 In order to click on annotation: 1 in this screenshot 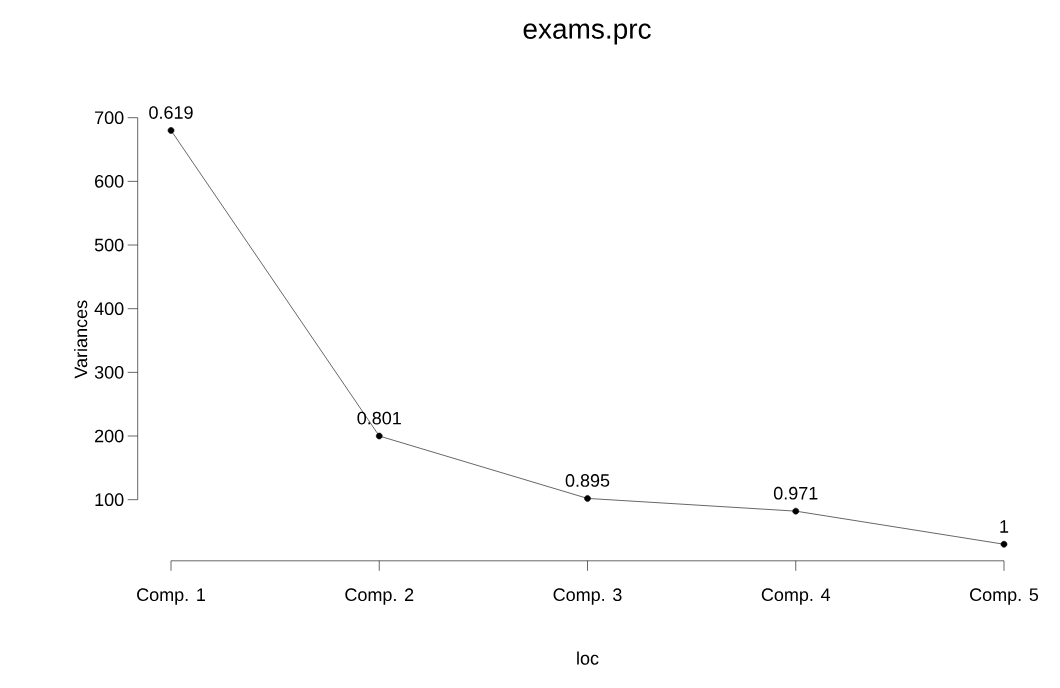, I will do `click(1004, 526)`.